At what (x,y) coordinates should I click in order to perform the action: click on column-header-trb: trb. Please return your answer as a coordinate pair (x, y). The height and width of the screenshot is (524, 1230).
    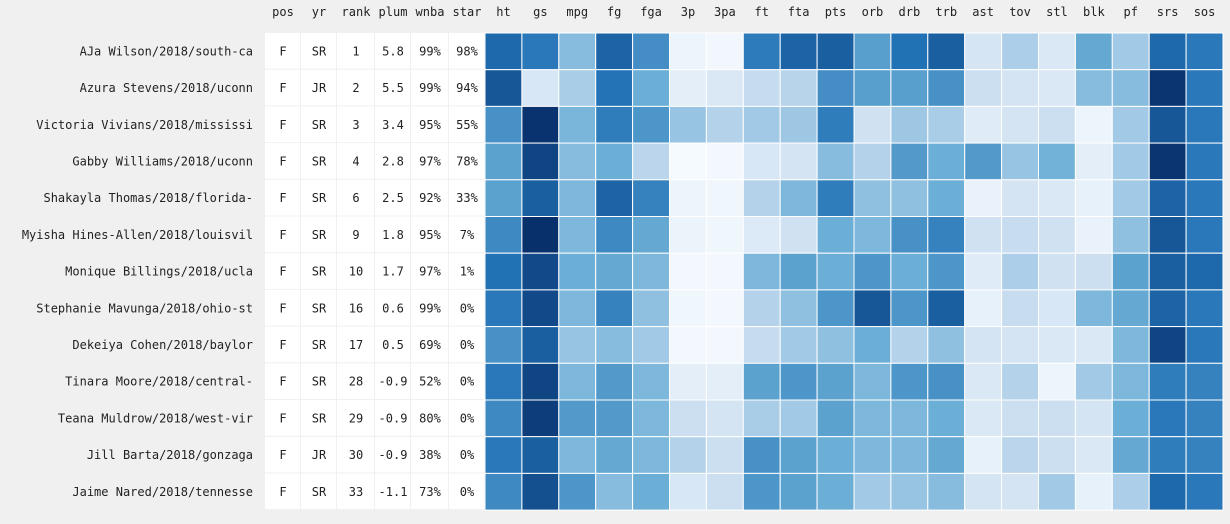
    Looking at the image, I should click on (946, 12).